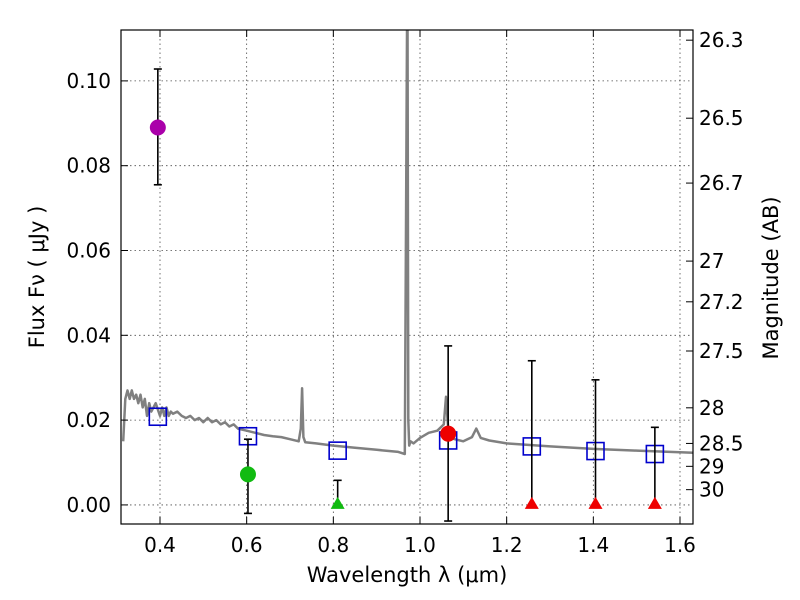 This screenshot has width=800, height=600. What do you see at coordinates (711, 261) in the screenshot?
I see `right-tick-label: 27` at bounding box center [711, 261].